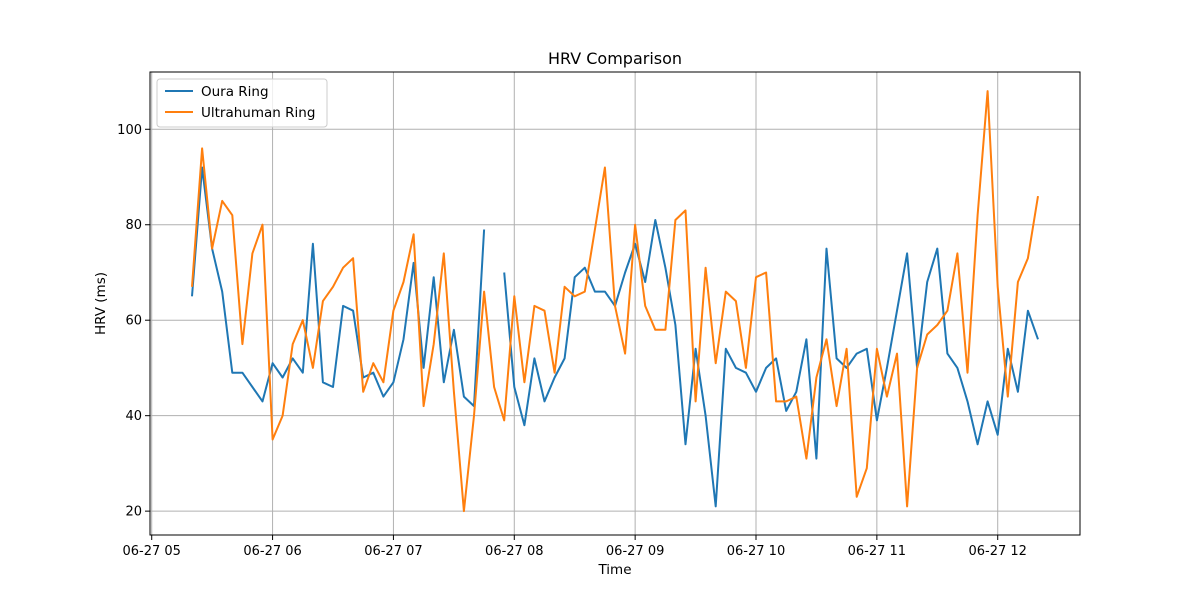  What do you see at coordinates (133, 512) in the screenshot?
I see `y-tick-label: 20` at bounding box center [133, 512].